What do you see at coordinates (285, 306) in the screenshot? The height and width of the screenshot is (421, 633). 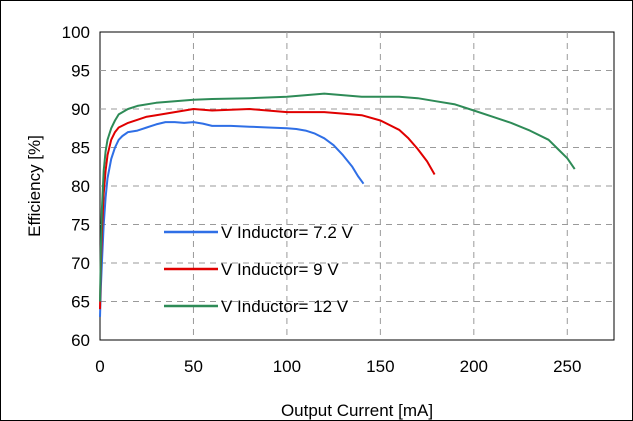 I see `legend-label-12v: V Inductor= 12 V` at bounding box center [285, 306].